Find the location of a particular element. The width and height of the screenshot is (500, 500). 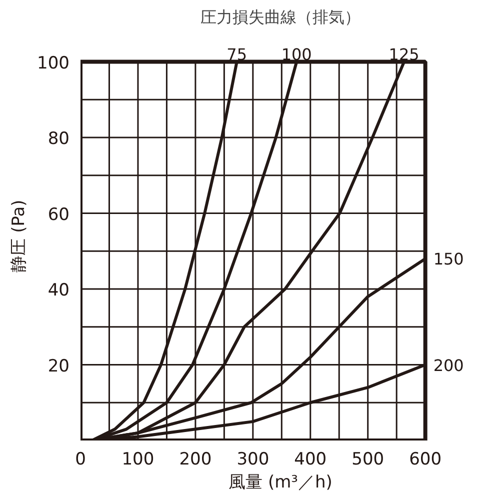

series-label: 125 is located at coordinates (404, 54).